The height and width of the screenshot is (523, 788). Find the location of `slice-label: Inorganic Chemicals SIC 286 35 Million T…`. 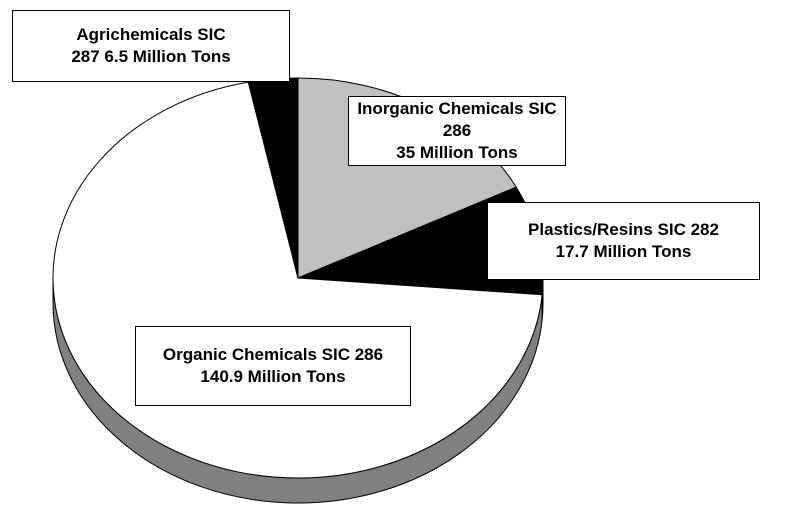

slice-label: Inorganic Chemicals SIC 286 35 Million T… is located at coordinates (457, 131).